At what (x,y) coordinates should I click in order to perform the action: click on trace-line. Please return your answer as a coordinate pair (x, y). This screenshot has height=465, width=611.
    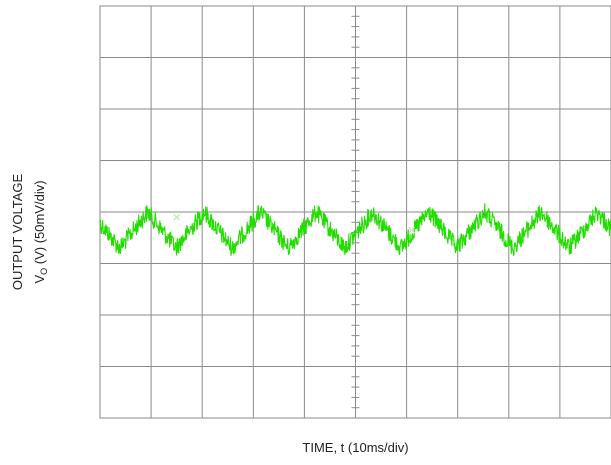
    Looking at the image, I should click on (355, 229).